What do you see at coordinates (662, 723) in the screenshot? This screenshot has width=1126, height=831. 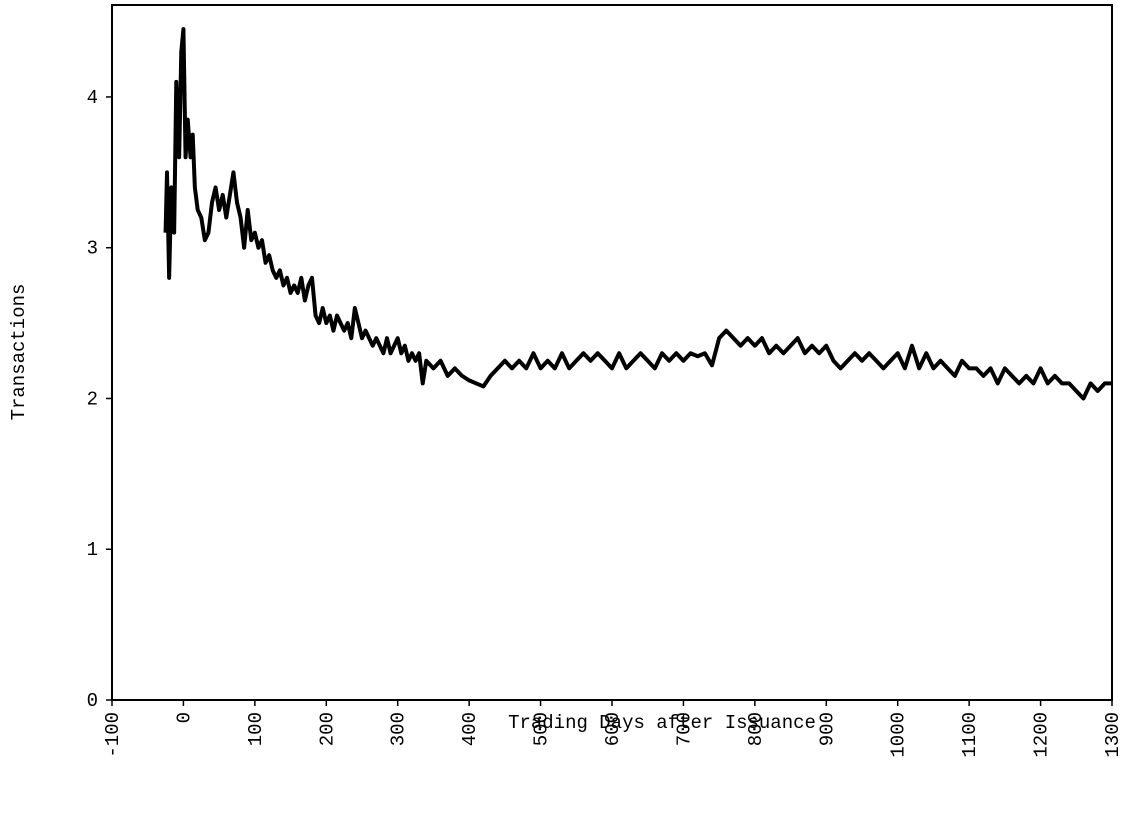 I see `x-axis-label: Trading Days after Issuance` at bounding box center [662, 723].